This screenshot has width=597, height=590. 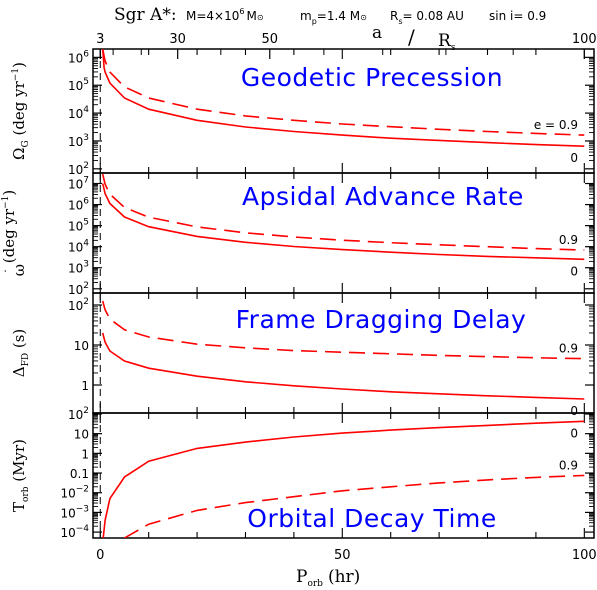 I want to click on geodetic-precession-series-label: 0, so click(x=574, y=158).